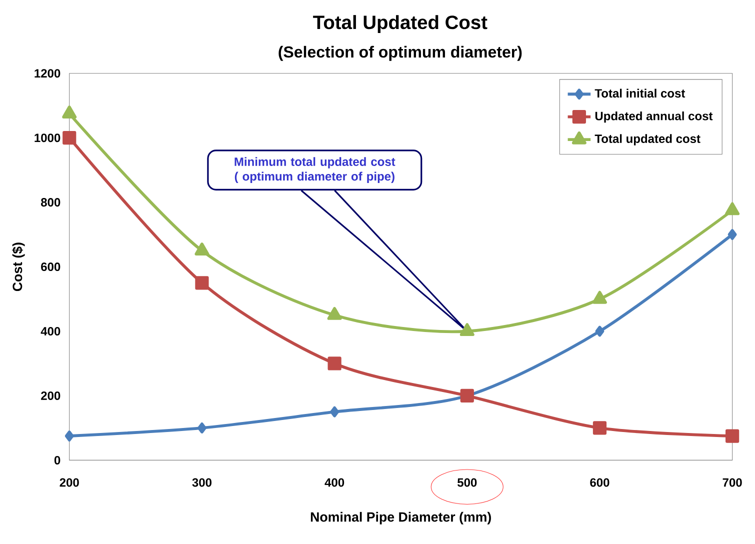 The image size is (755, 544). What do you see at coordinates (400, 518) in the screenshot?
I see `x-axis-title: Nominal Pipe Diameter (mm)` at bounding box center [400, 518].